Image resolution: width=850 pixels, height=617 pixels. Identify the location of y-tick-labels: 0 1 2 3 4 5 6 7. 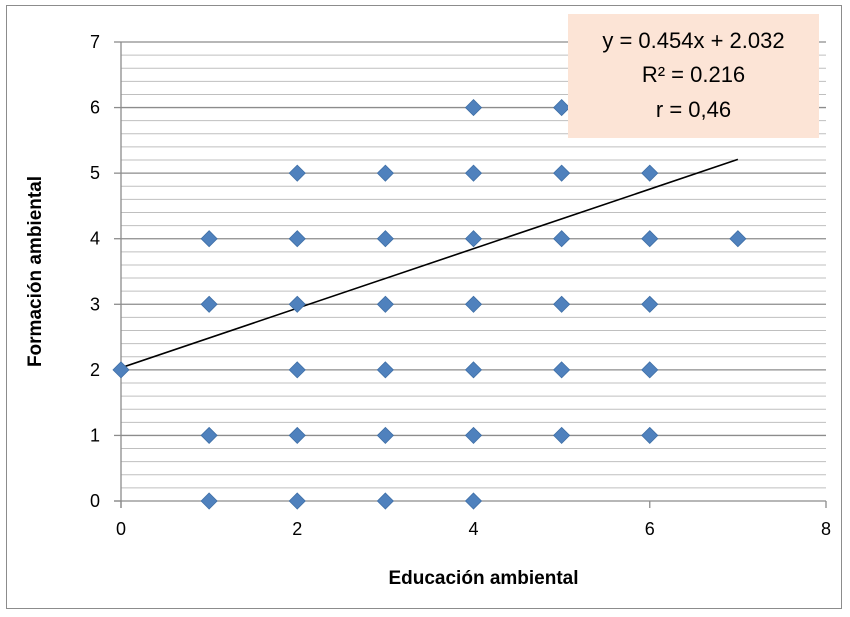
(95, 271).